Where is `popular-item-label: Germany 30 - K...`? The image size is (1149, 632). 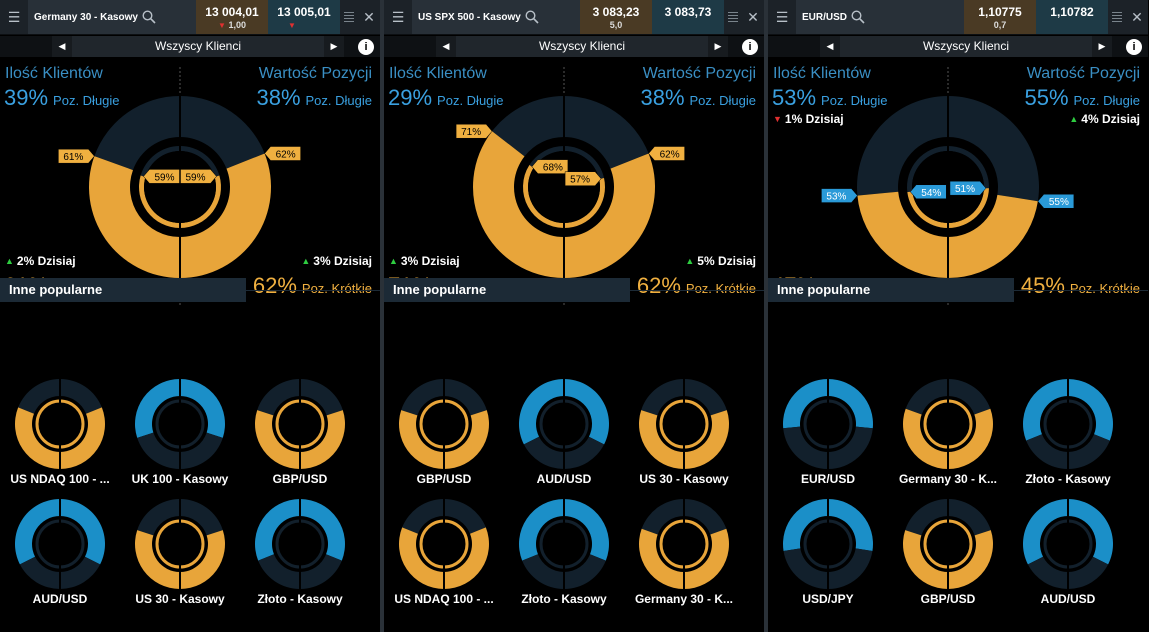 popular-item-label: Germany 30 - K... is located at coordinates (948, 479).